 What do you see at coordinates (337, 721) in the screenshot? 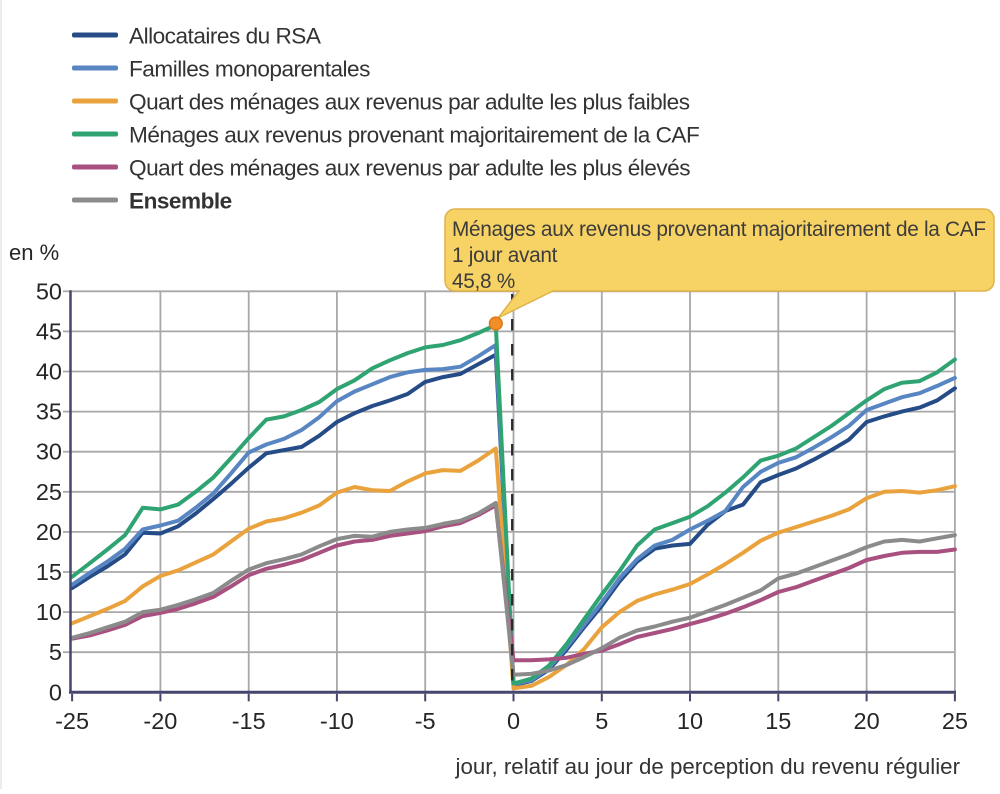
I see `svg-text: -10` at bounding box center [337, 721].